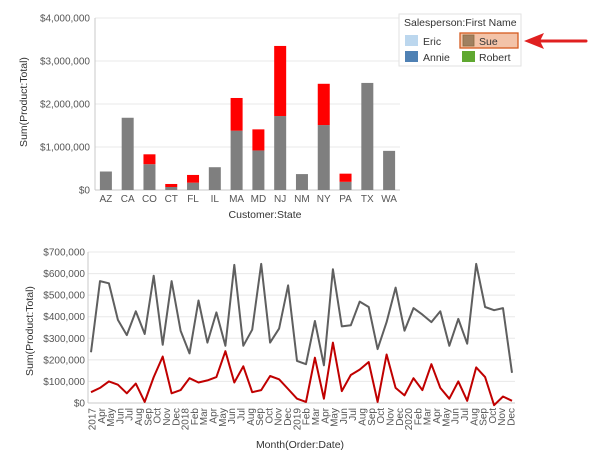 This screenshot has height=465, width=598. Describe the element at coordinates (236, 199) in the screenshot. I see `bar-x-tick-label: MA` at that location.